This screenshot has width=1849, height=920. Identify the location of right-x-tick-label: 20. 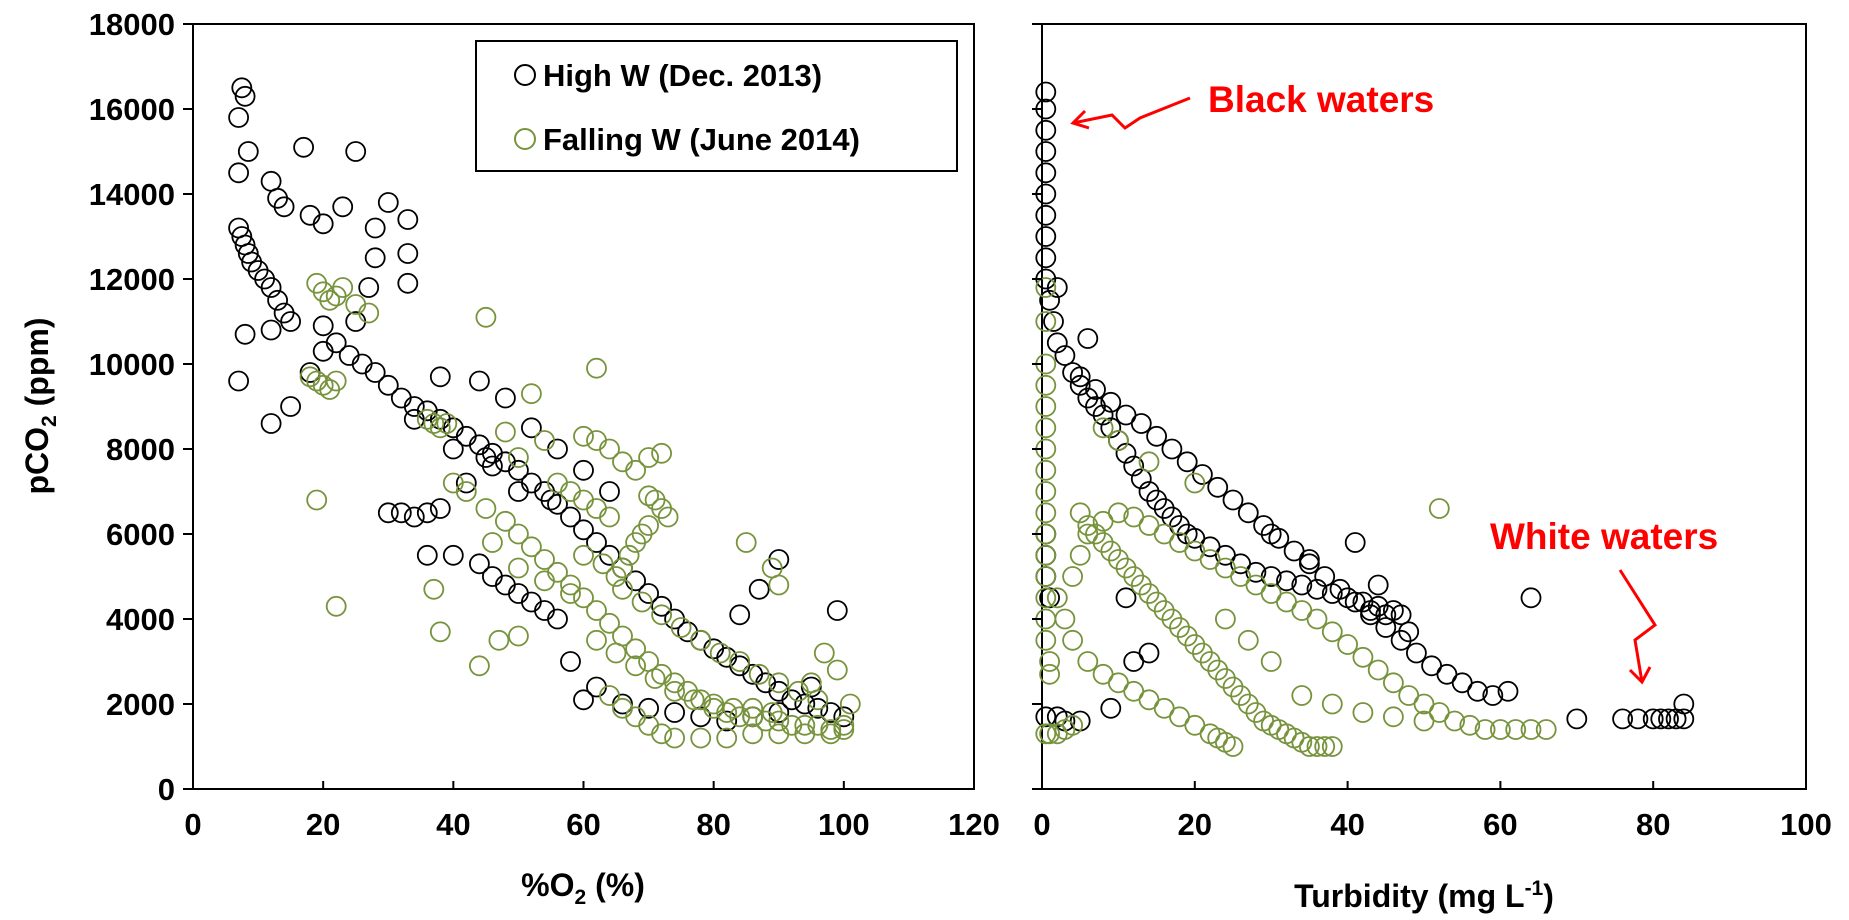
(1195, 824).